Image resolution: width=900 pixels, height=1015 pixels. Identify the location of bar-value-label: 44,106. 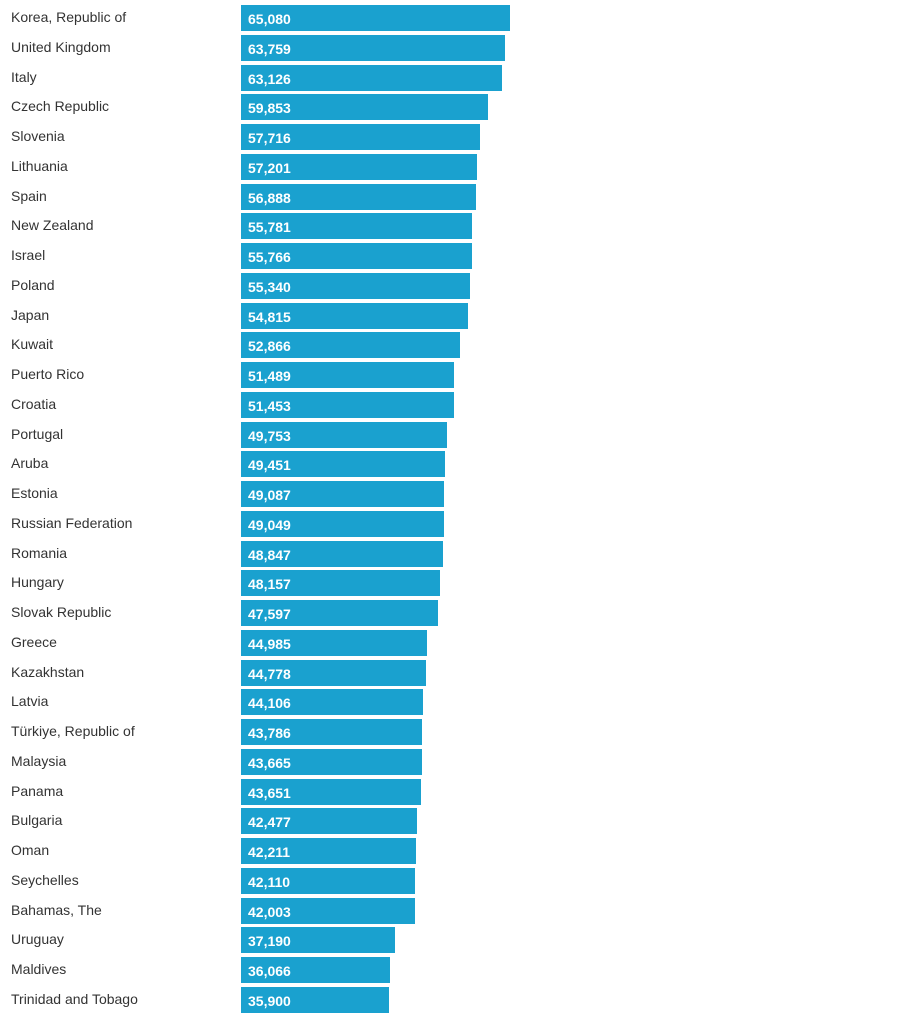
(269, 703).